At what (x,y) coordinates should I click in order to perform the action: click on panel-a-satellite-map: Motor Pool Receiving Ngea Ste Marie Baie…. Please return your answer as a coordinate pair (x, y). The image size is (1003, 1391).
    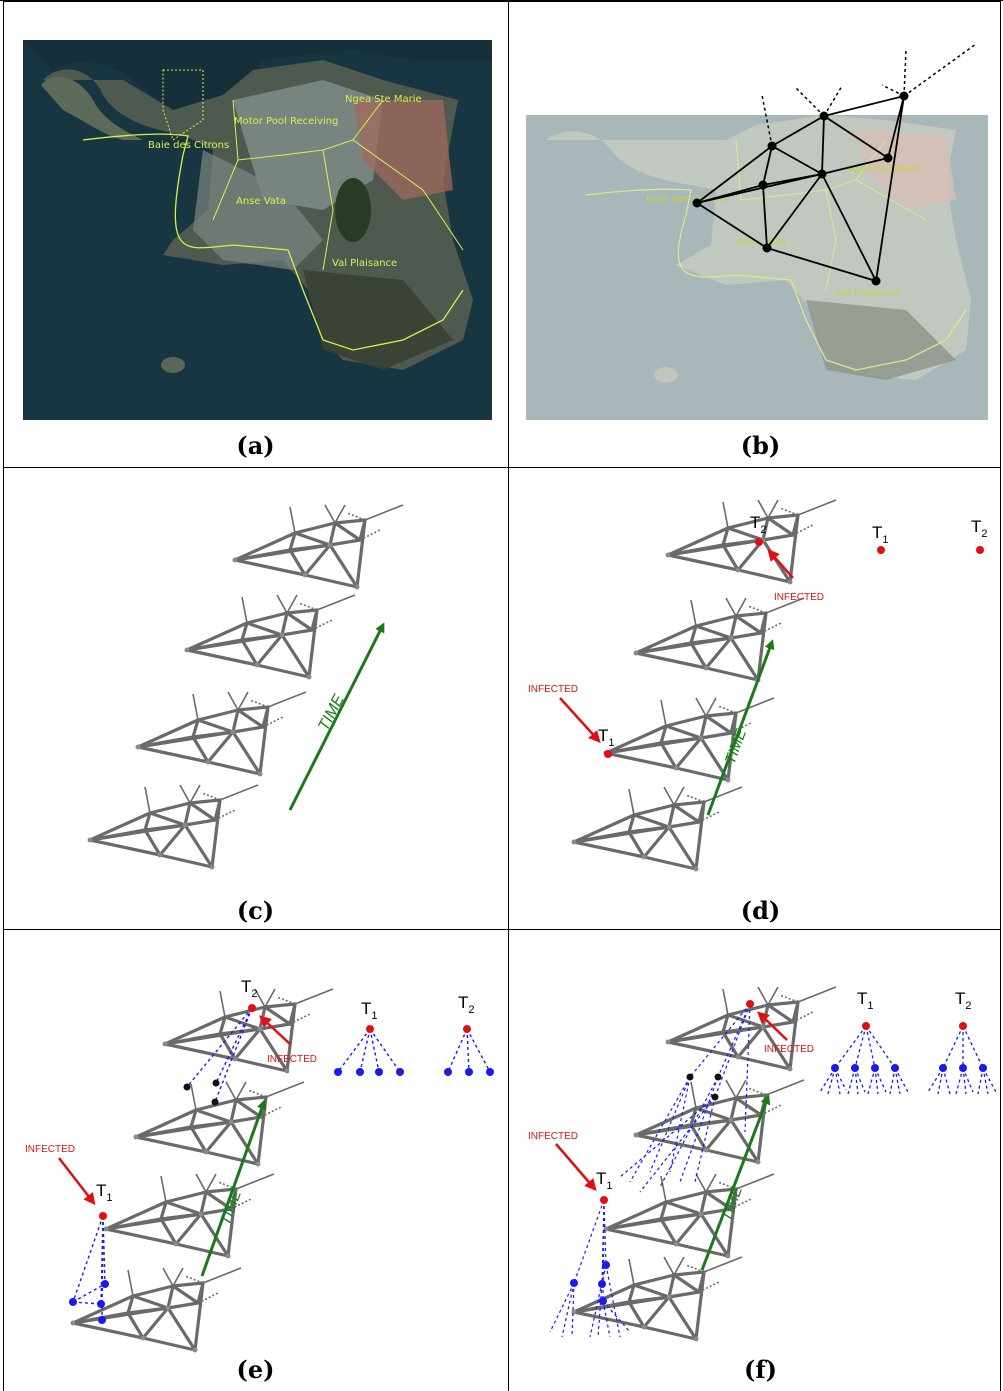
    Looking at the image, I should click on (257, 230).